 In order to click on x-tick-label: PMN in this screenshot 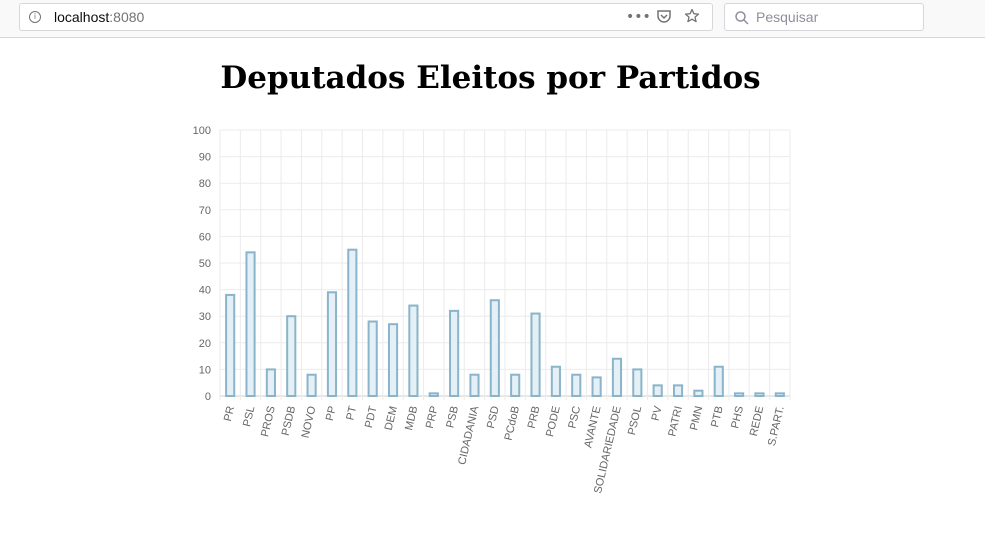, I will do `click(696, 418)`.